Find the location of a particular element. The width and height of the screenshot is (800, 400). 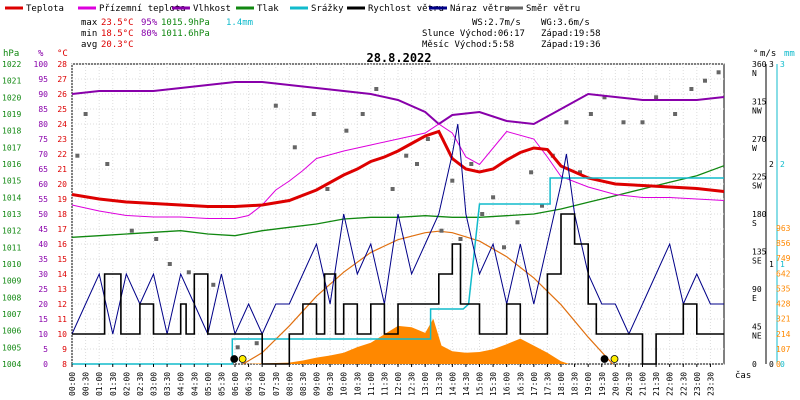

hpa-tick-label: 1014 is located at coordinates (11, 197).